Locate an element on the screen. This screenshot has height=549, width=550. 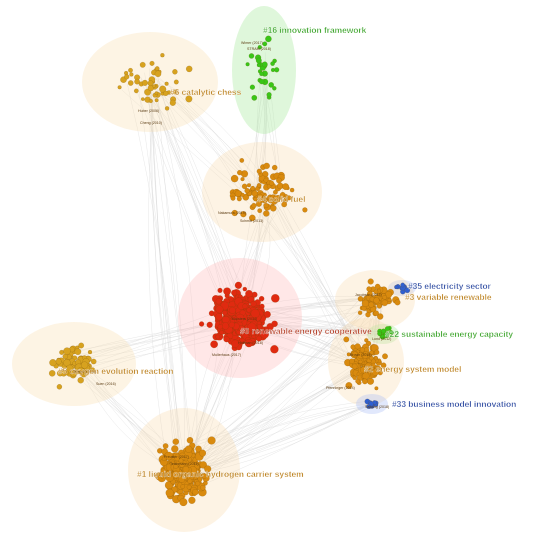
author-label: Huber (2006) is located at coordinates (148, 111).